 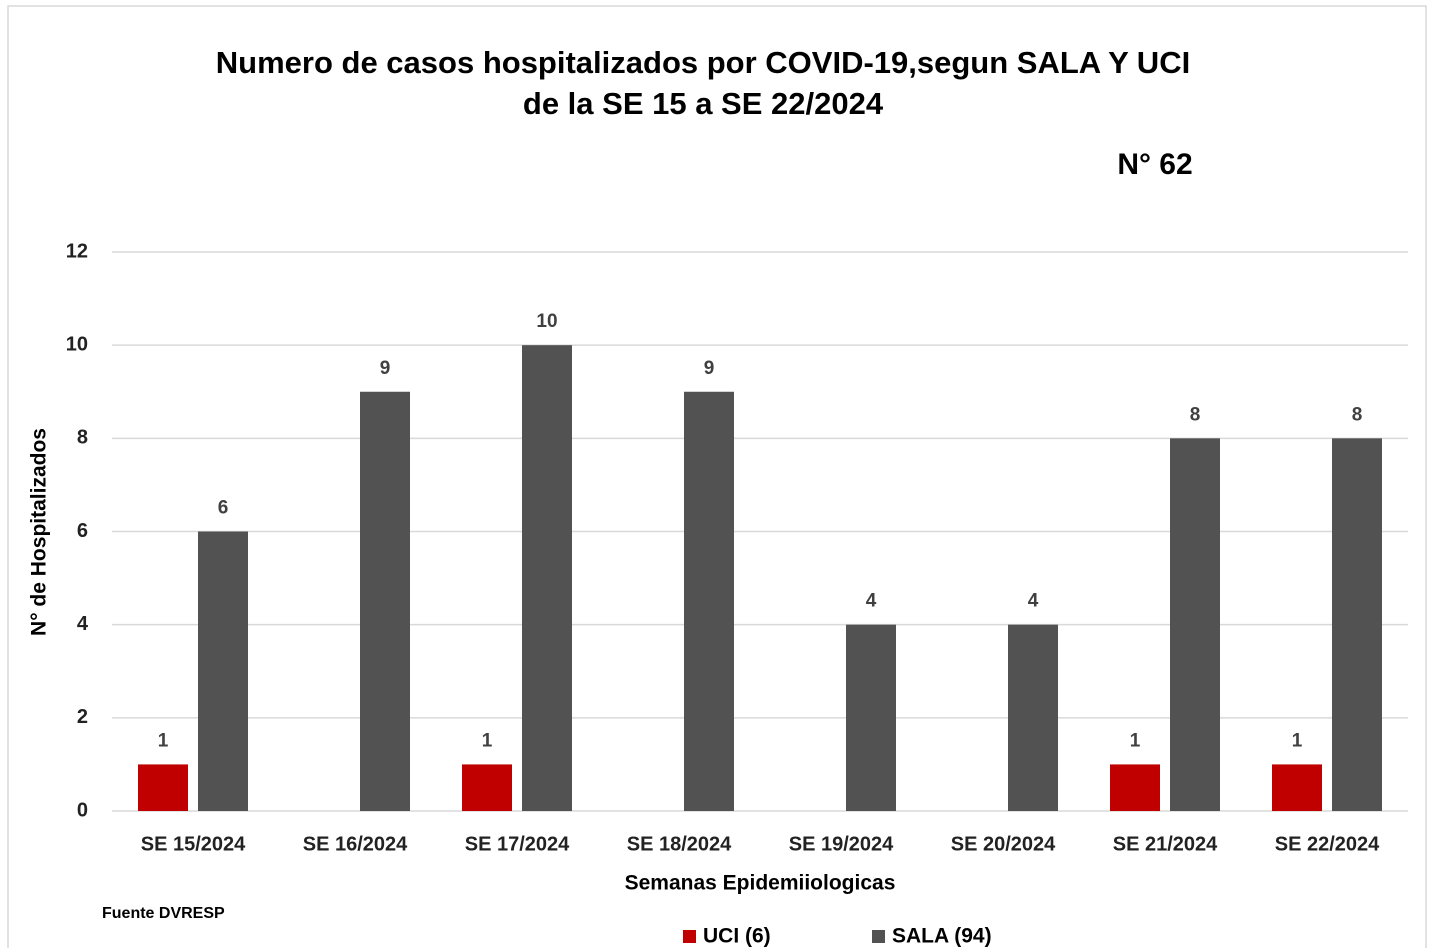 I want to click on x-tick-label: SE 16/2024, so click(x=355, y=844).